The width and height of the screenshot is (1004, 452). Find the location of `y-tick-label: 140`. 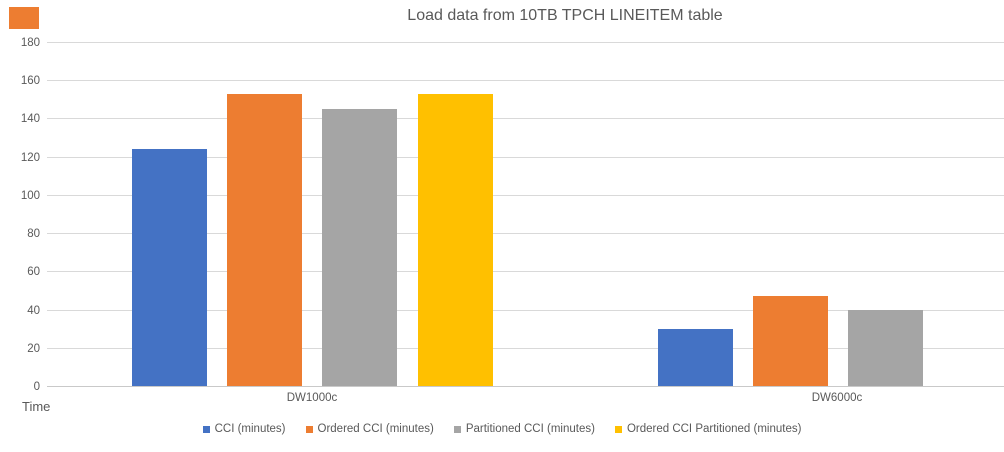

y-tick-label: 140 is located at coordinates (30, 119).